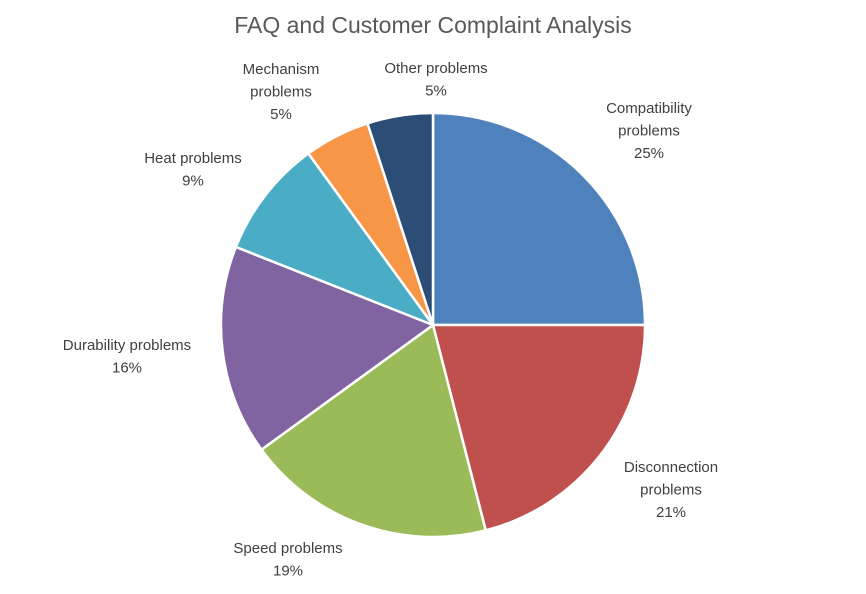 The image size is (866, 594). What do you see at coordinates (671, 512) in the screenshot?
I see `slice-value-label: 21%` at bounding box center [671, 512].